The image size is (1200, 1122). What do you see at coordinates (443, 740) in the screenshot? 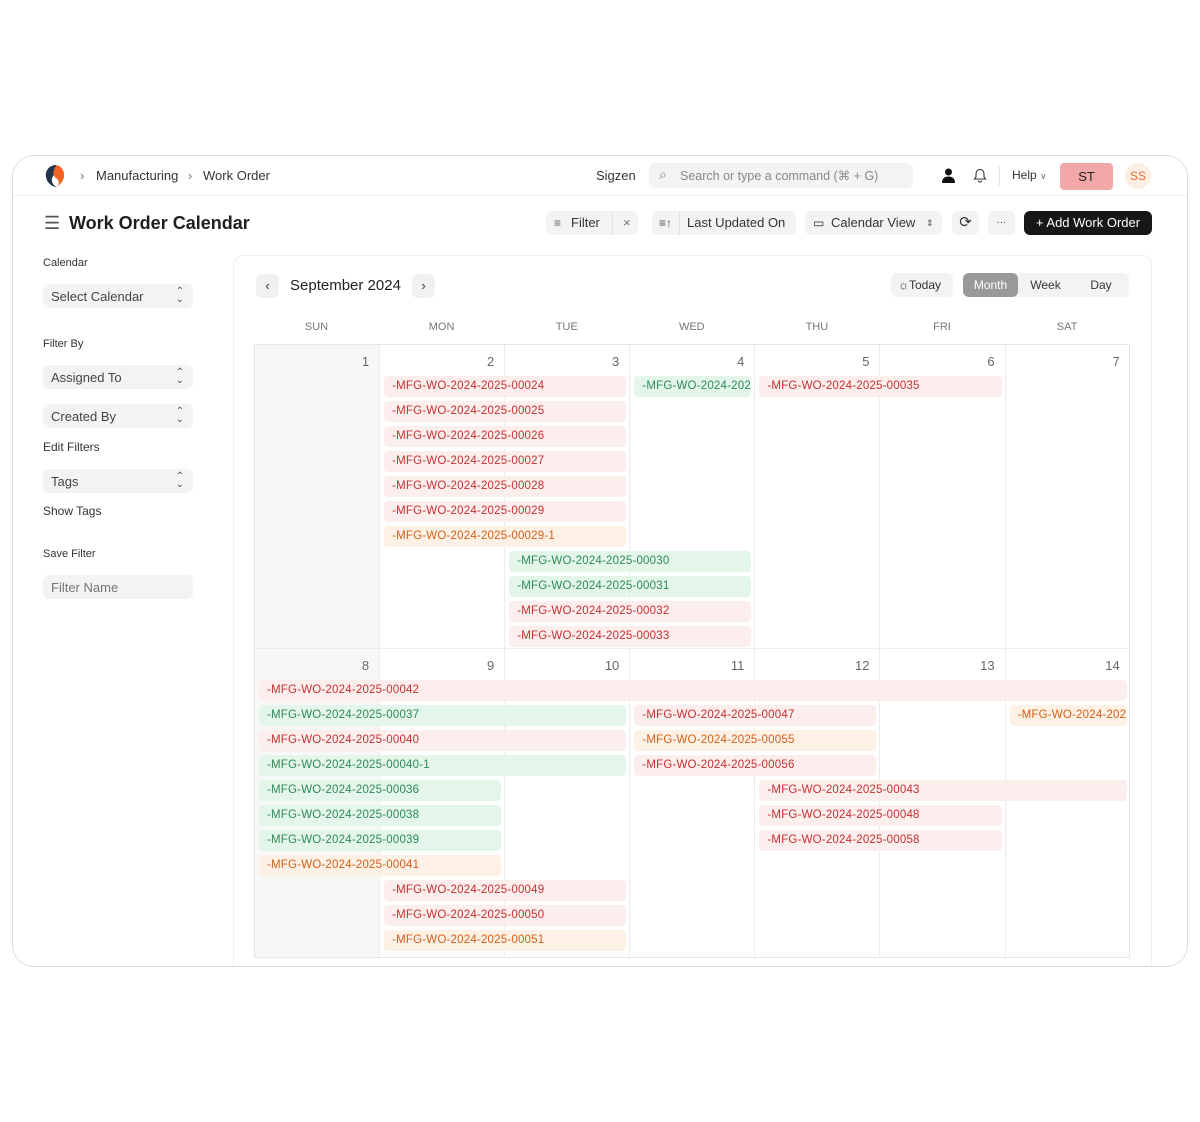
I see `event-work-order: -MFG-WO-2024-2025-00040` at bounding box center [443, 740].